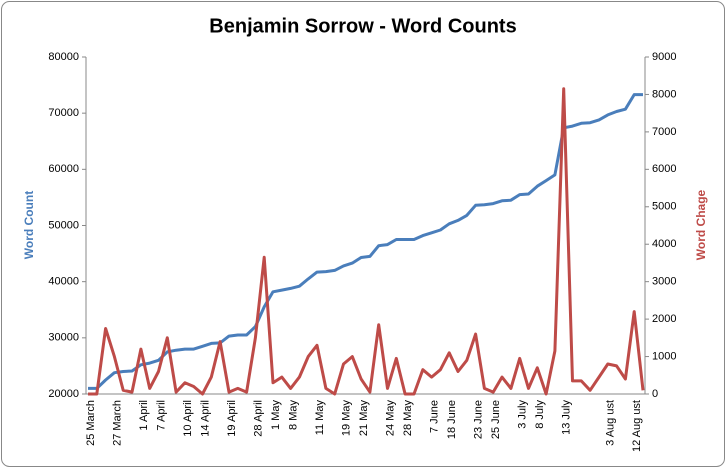 The height and width of the screenshot is (468, 726). Describe the element at coordinates (496, 419) in the screenshot. I see `x-tick-label: 25 June` at that location.